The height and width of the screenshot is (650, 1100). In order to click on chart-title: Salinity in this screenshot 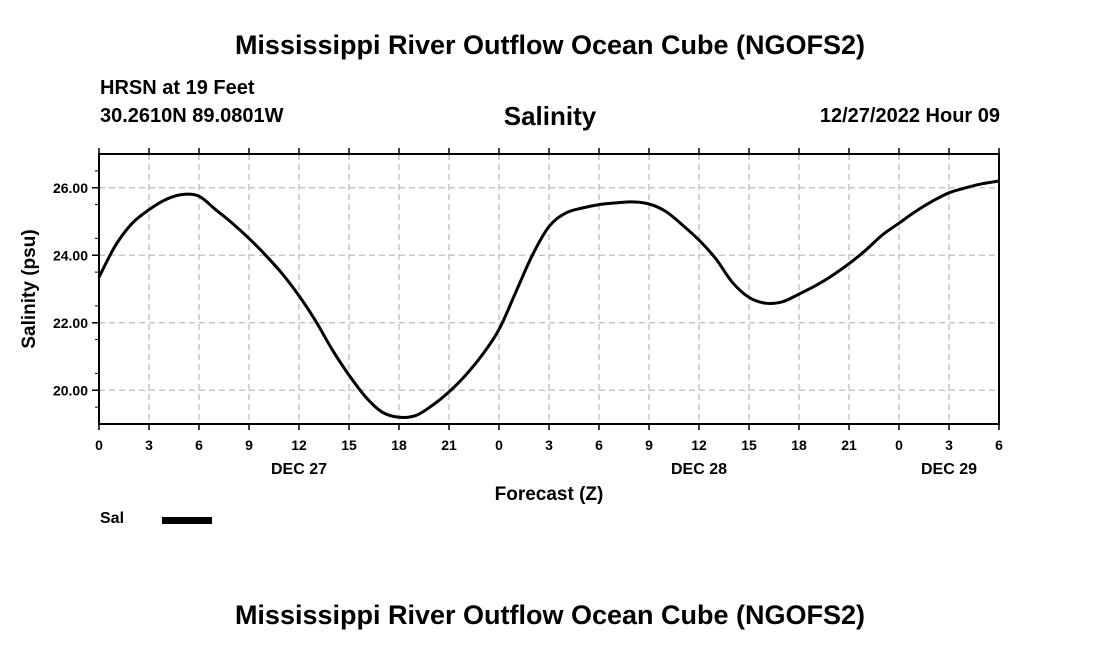, I will do `click(550, 116)`.